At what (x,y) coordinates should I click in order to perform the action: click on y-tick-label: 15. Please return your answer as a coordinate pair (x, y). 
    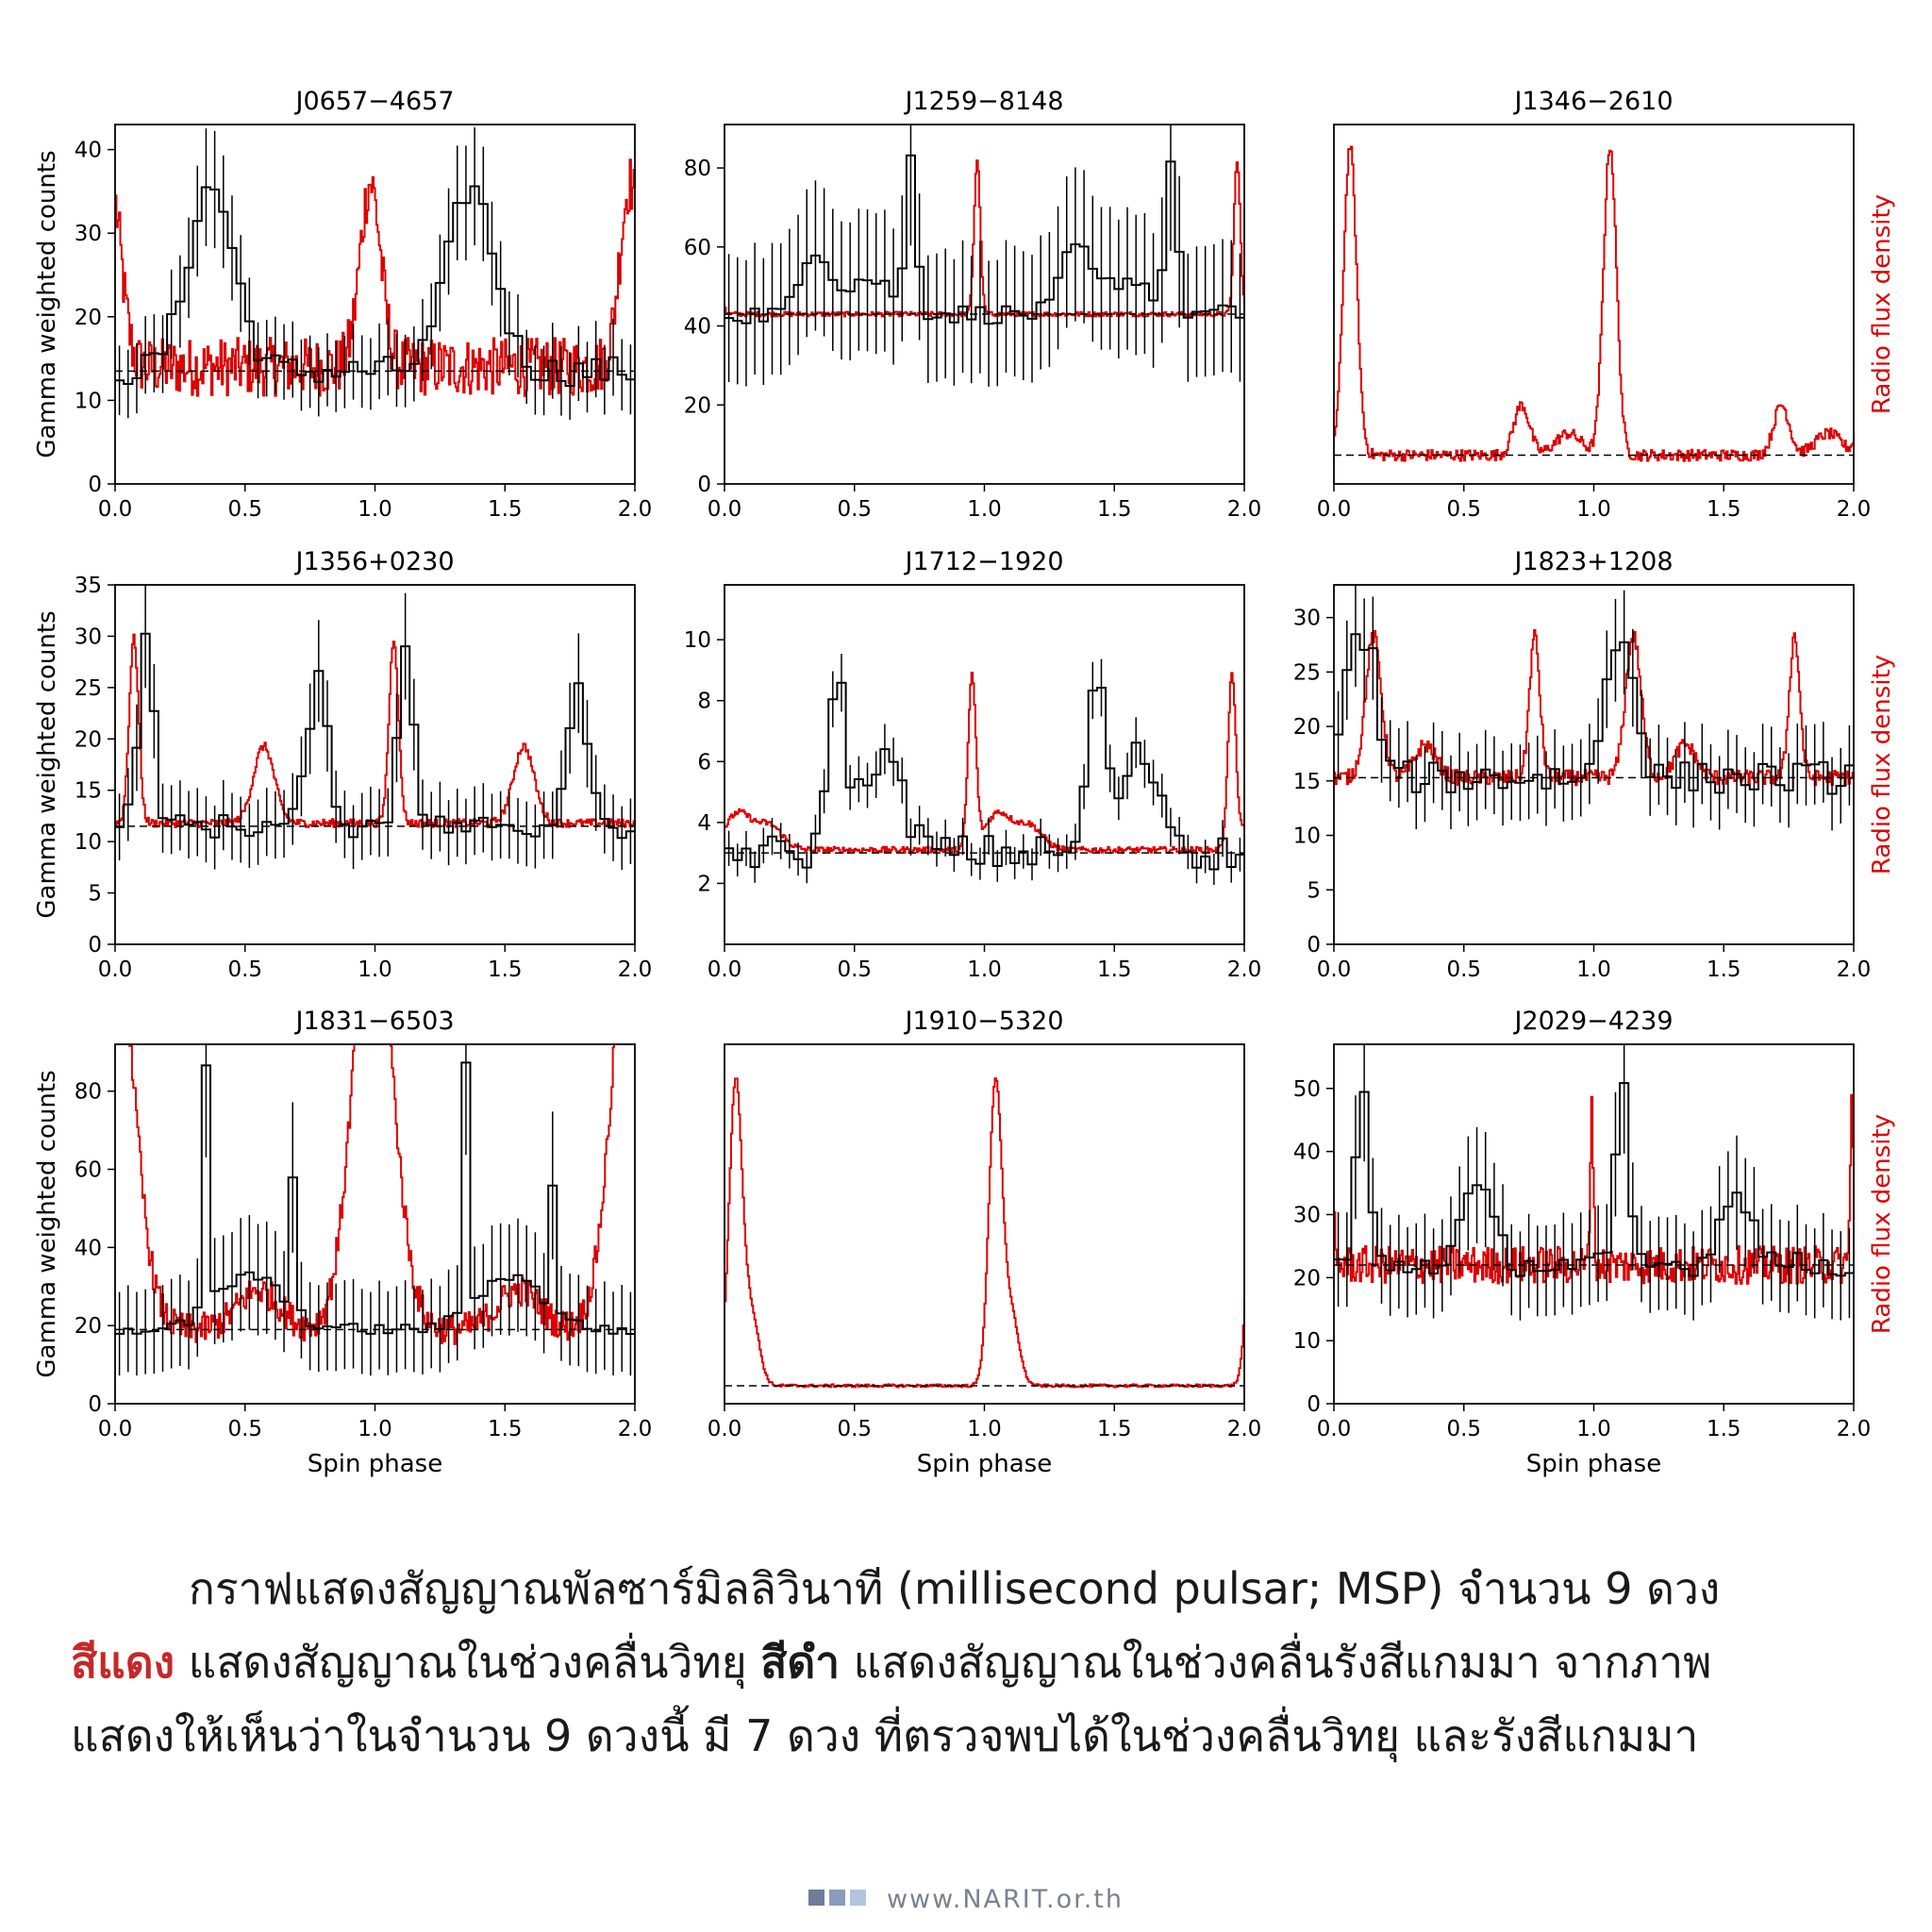
    Looking at the image, I should click on (1307, 782).